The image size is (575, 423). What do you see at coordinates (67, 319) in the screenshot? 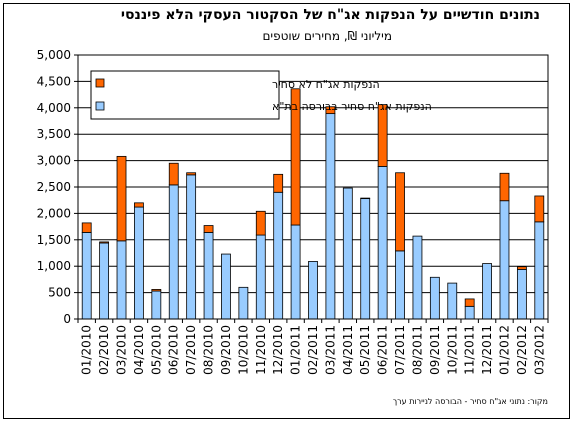
I see `y-tick-label: 0` at bounding box center [67, 319].